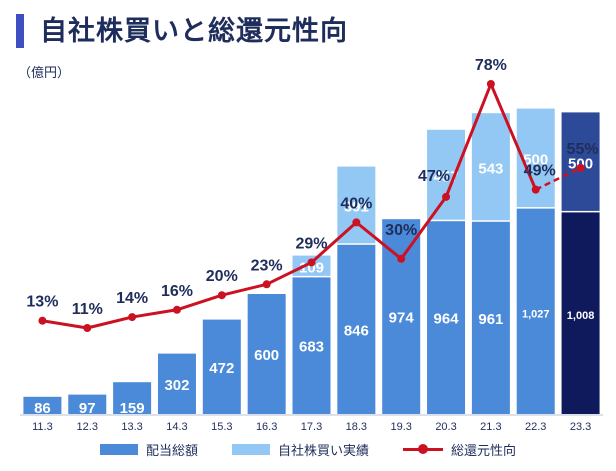 This screenshot has width=616, height=471. What do you see at coordinates (20, 31) in the screenshot?
I see `title-accent-bar` at bounding box center [20, 31].